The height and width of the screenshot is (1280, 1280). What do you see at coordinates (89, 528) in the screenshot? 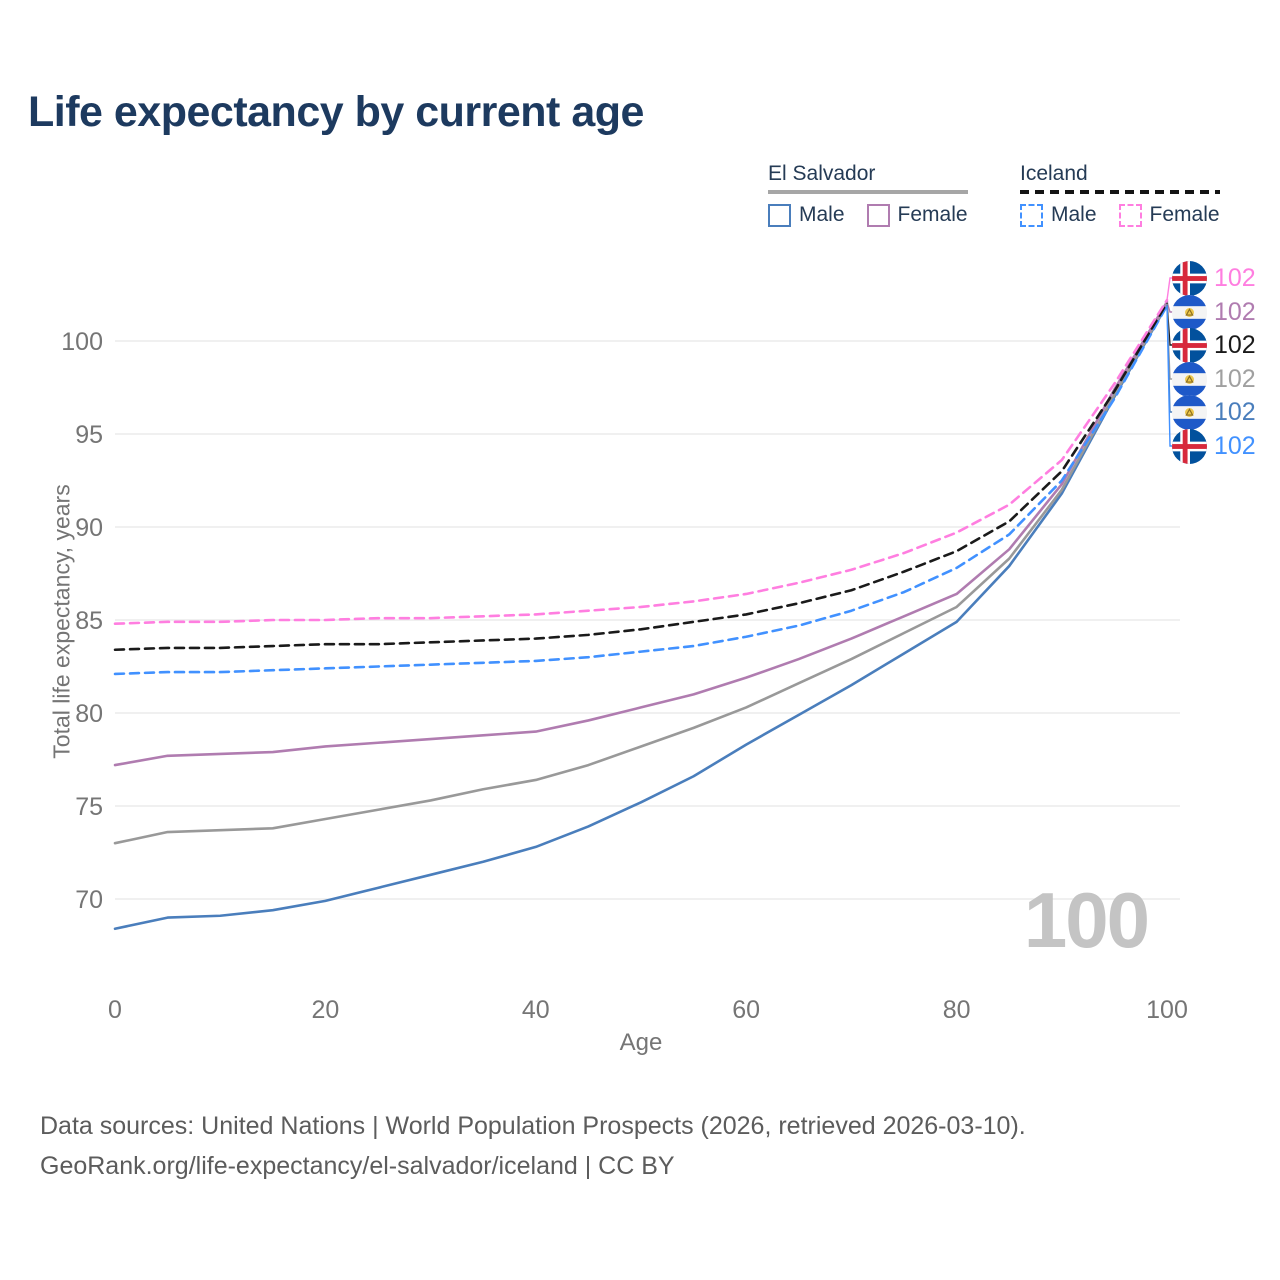
I see `y-tick-90: 90` at bounding box center [89, 528].